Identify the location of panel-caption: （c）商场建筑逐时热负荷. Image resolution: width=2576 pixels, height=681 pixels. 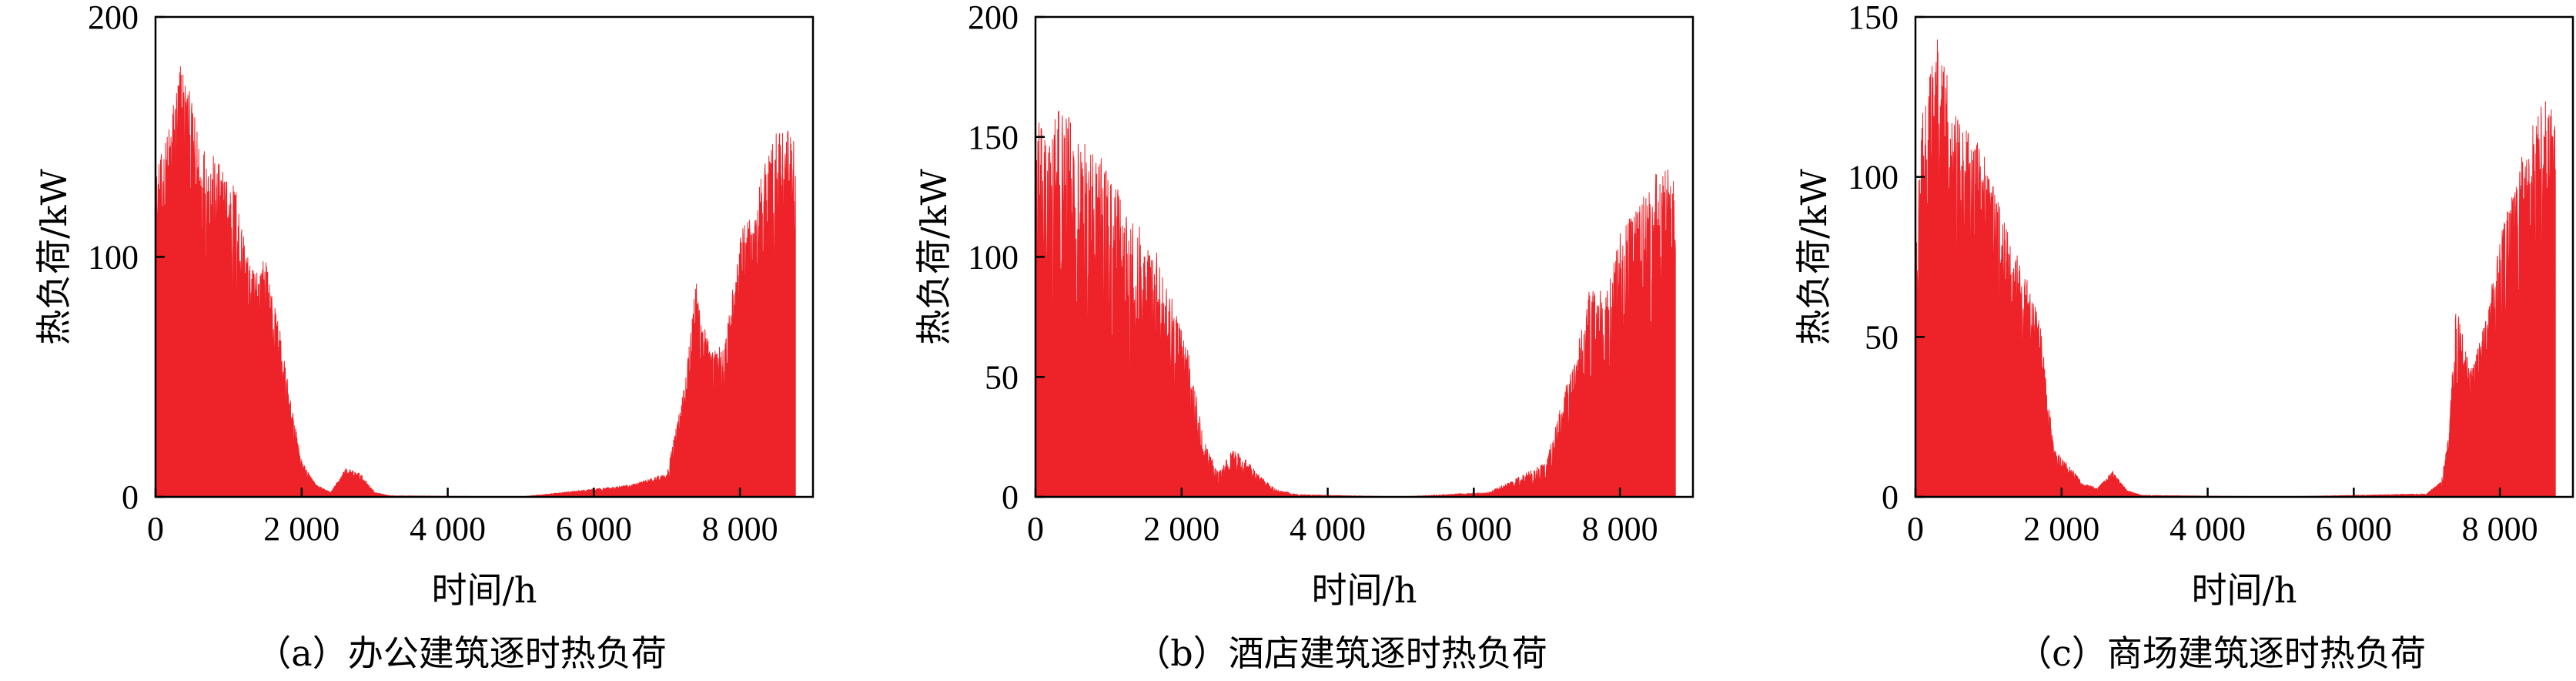
(2221, 653).